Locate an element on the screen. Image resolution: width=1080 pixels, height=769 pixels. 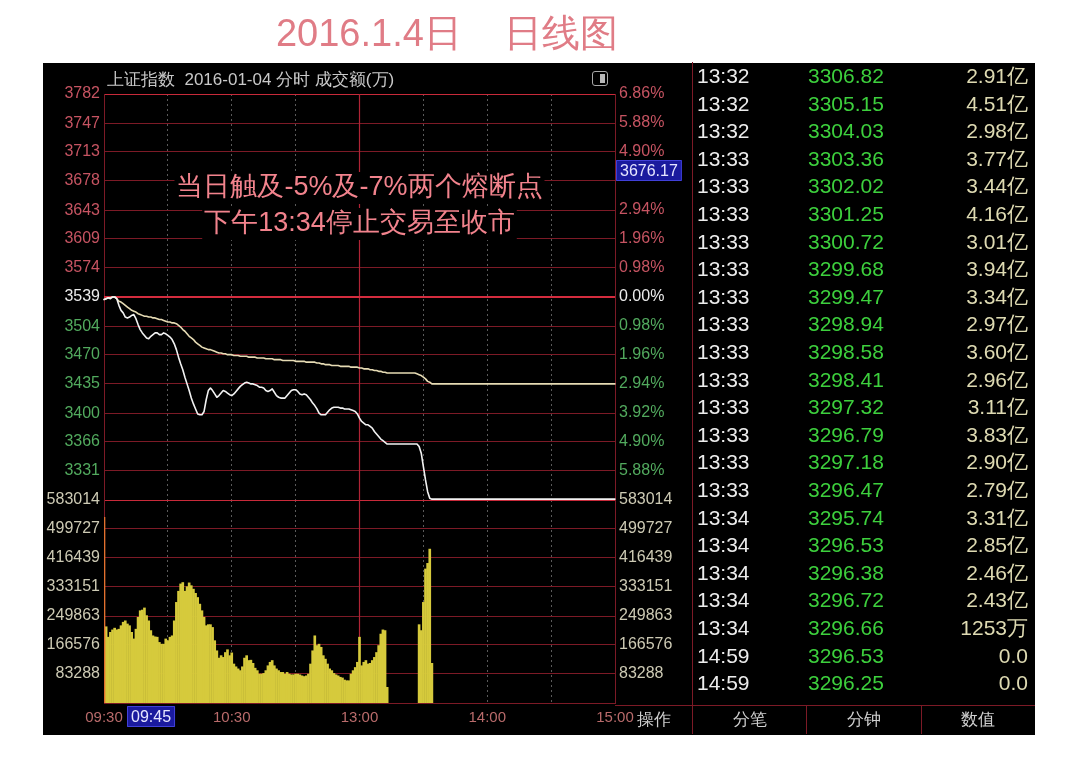
text: 2.46亿 is located at coordinates (997, 572).